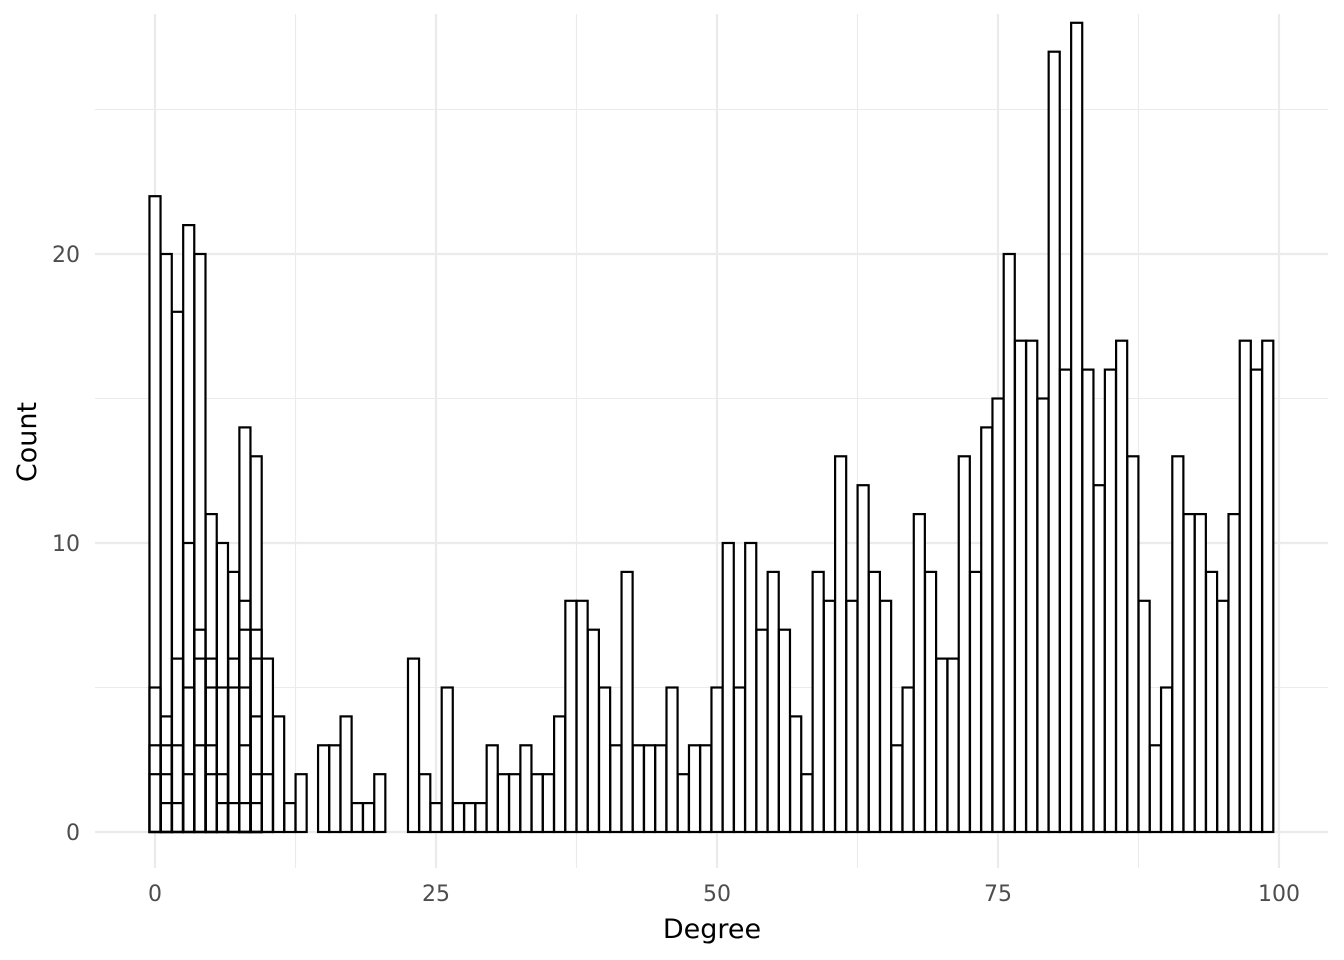  Describe the element at coordinates (1279, 894) in the screenshot. I see `x-tick-label: 100` at that location.